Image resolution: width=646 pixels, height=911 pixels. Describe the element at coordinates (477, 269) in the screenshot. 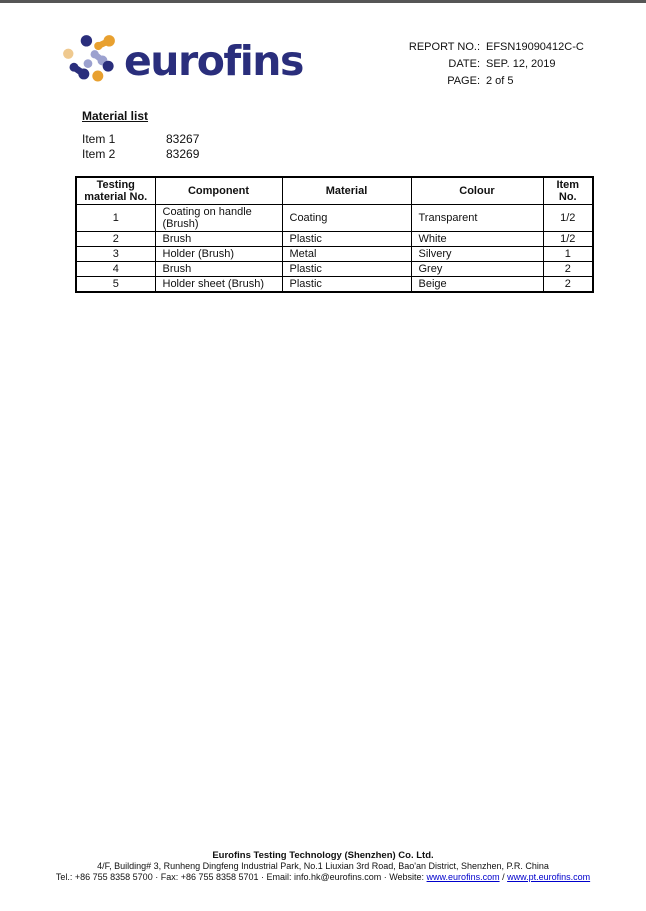

I see `table-cell: Grey` at that location.